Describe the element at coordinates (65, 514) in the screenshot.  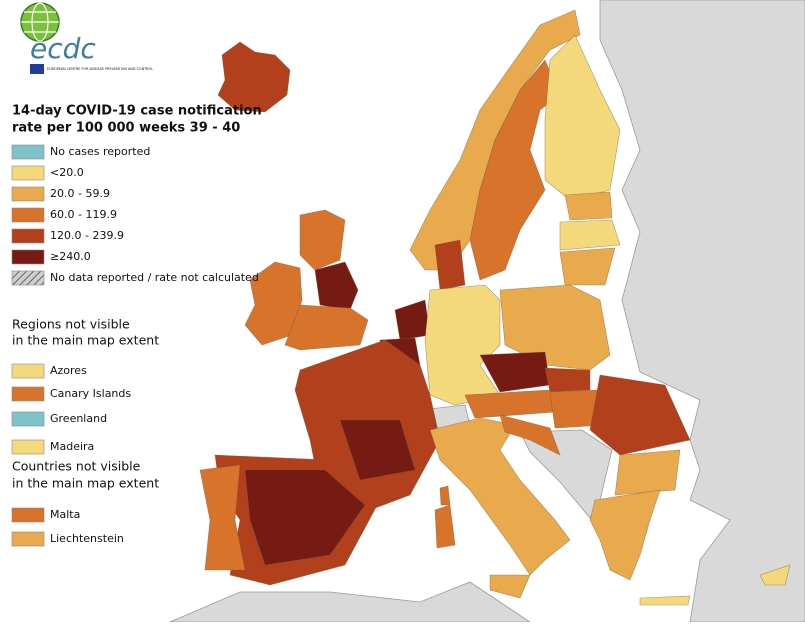
I see `legend-label: Malta` at that location.